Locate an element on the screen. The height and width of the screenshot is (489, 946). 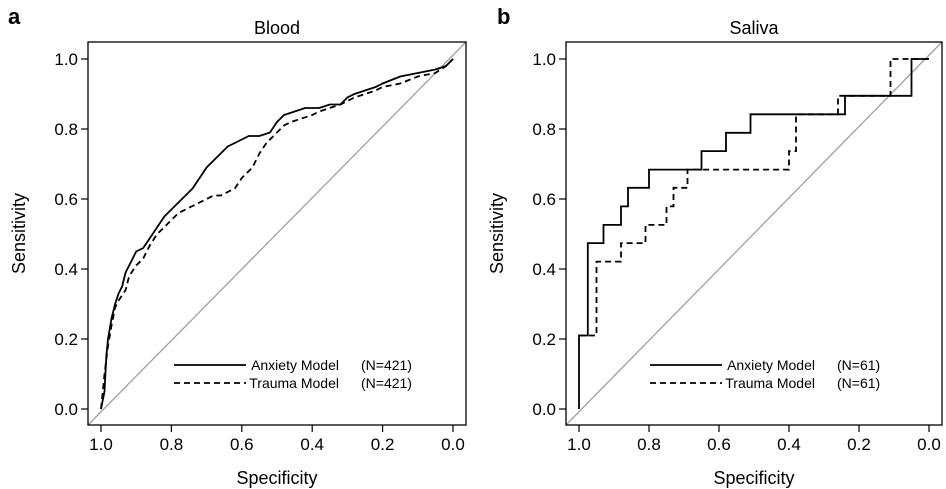
panel-letter: b is located at coordinates (503, 16).